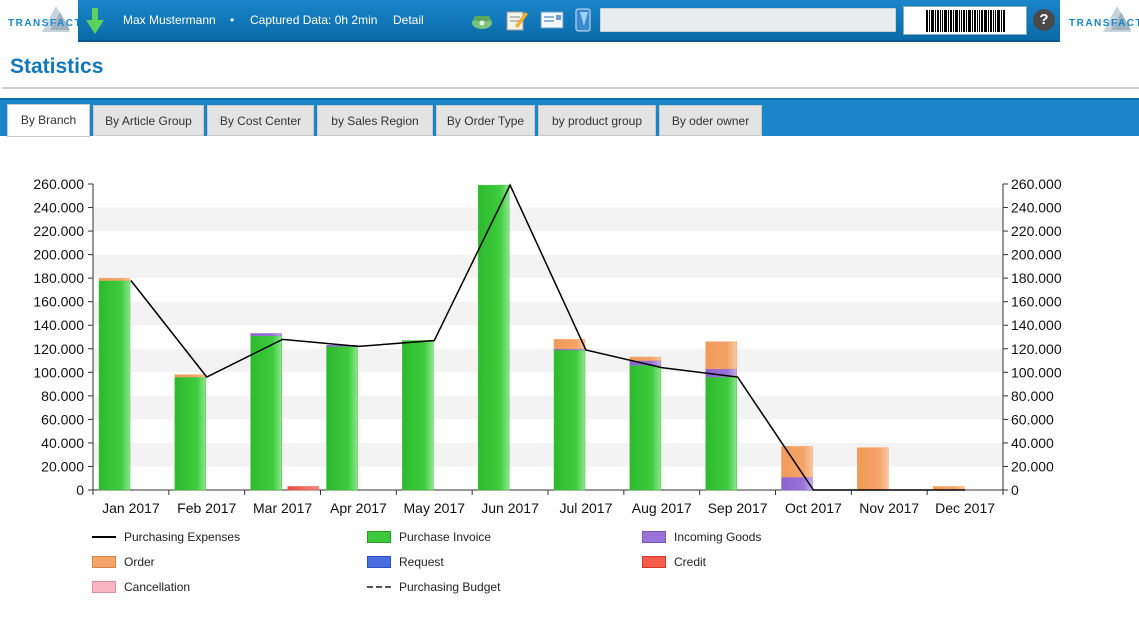  I want to click on help-icon: ?, so click(1044, 20).